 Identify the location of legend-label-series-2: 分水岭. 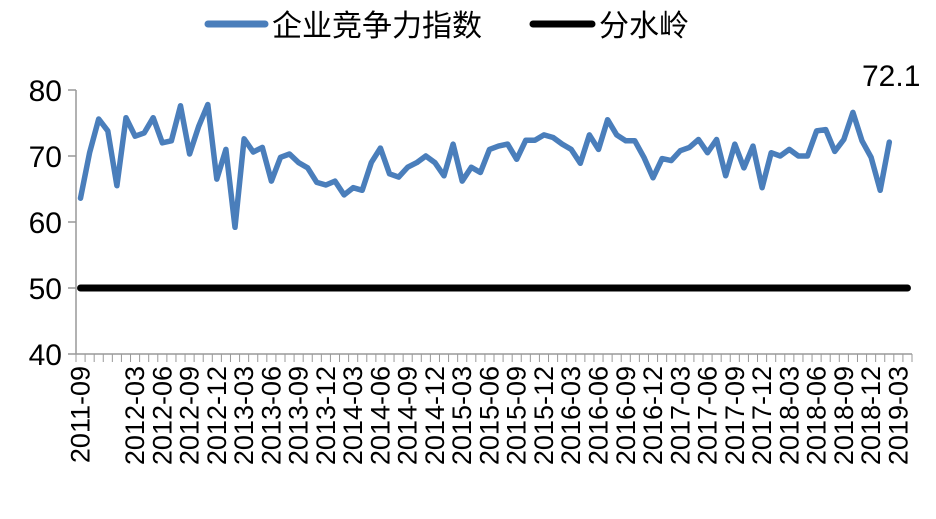
(644, 26).